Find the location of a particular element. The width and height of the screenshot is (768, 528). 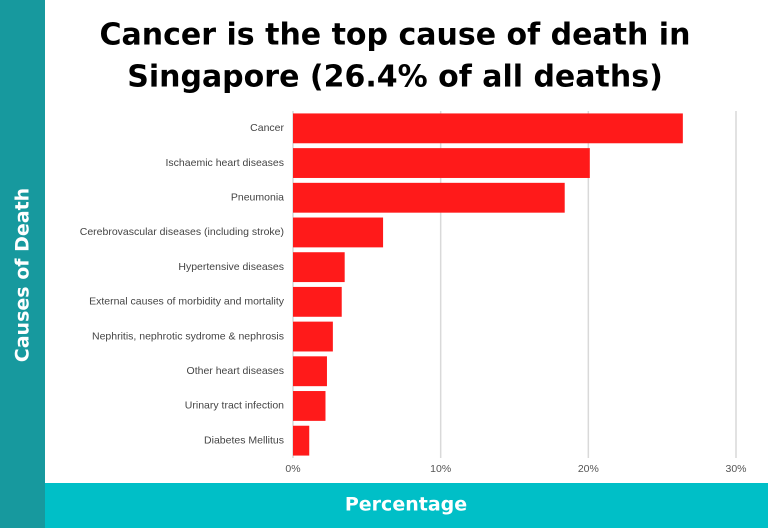

y-tick-label: Cancer is located at coordinates (267, 128).